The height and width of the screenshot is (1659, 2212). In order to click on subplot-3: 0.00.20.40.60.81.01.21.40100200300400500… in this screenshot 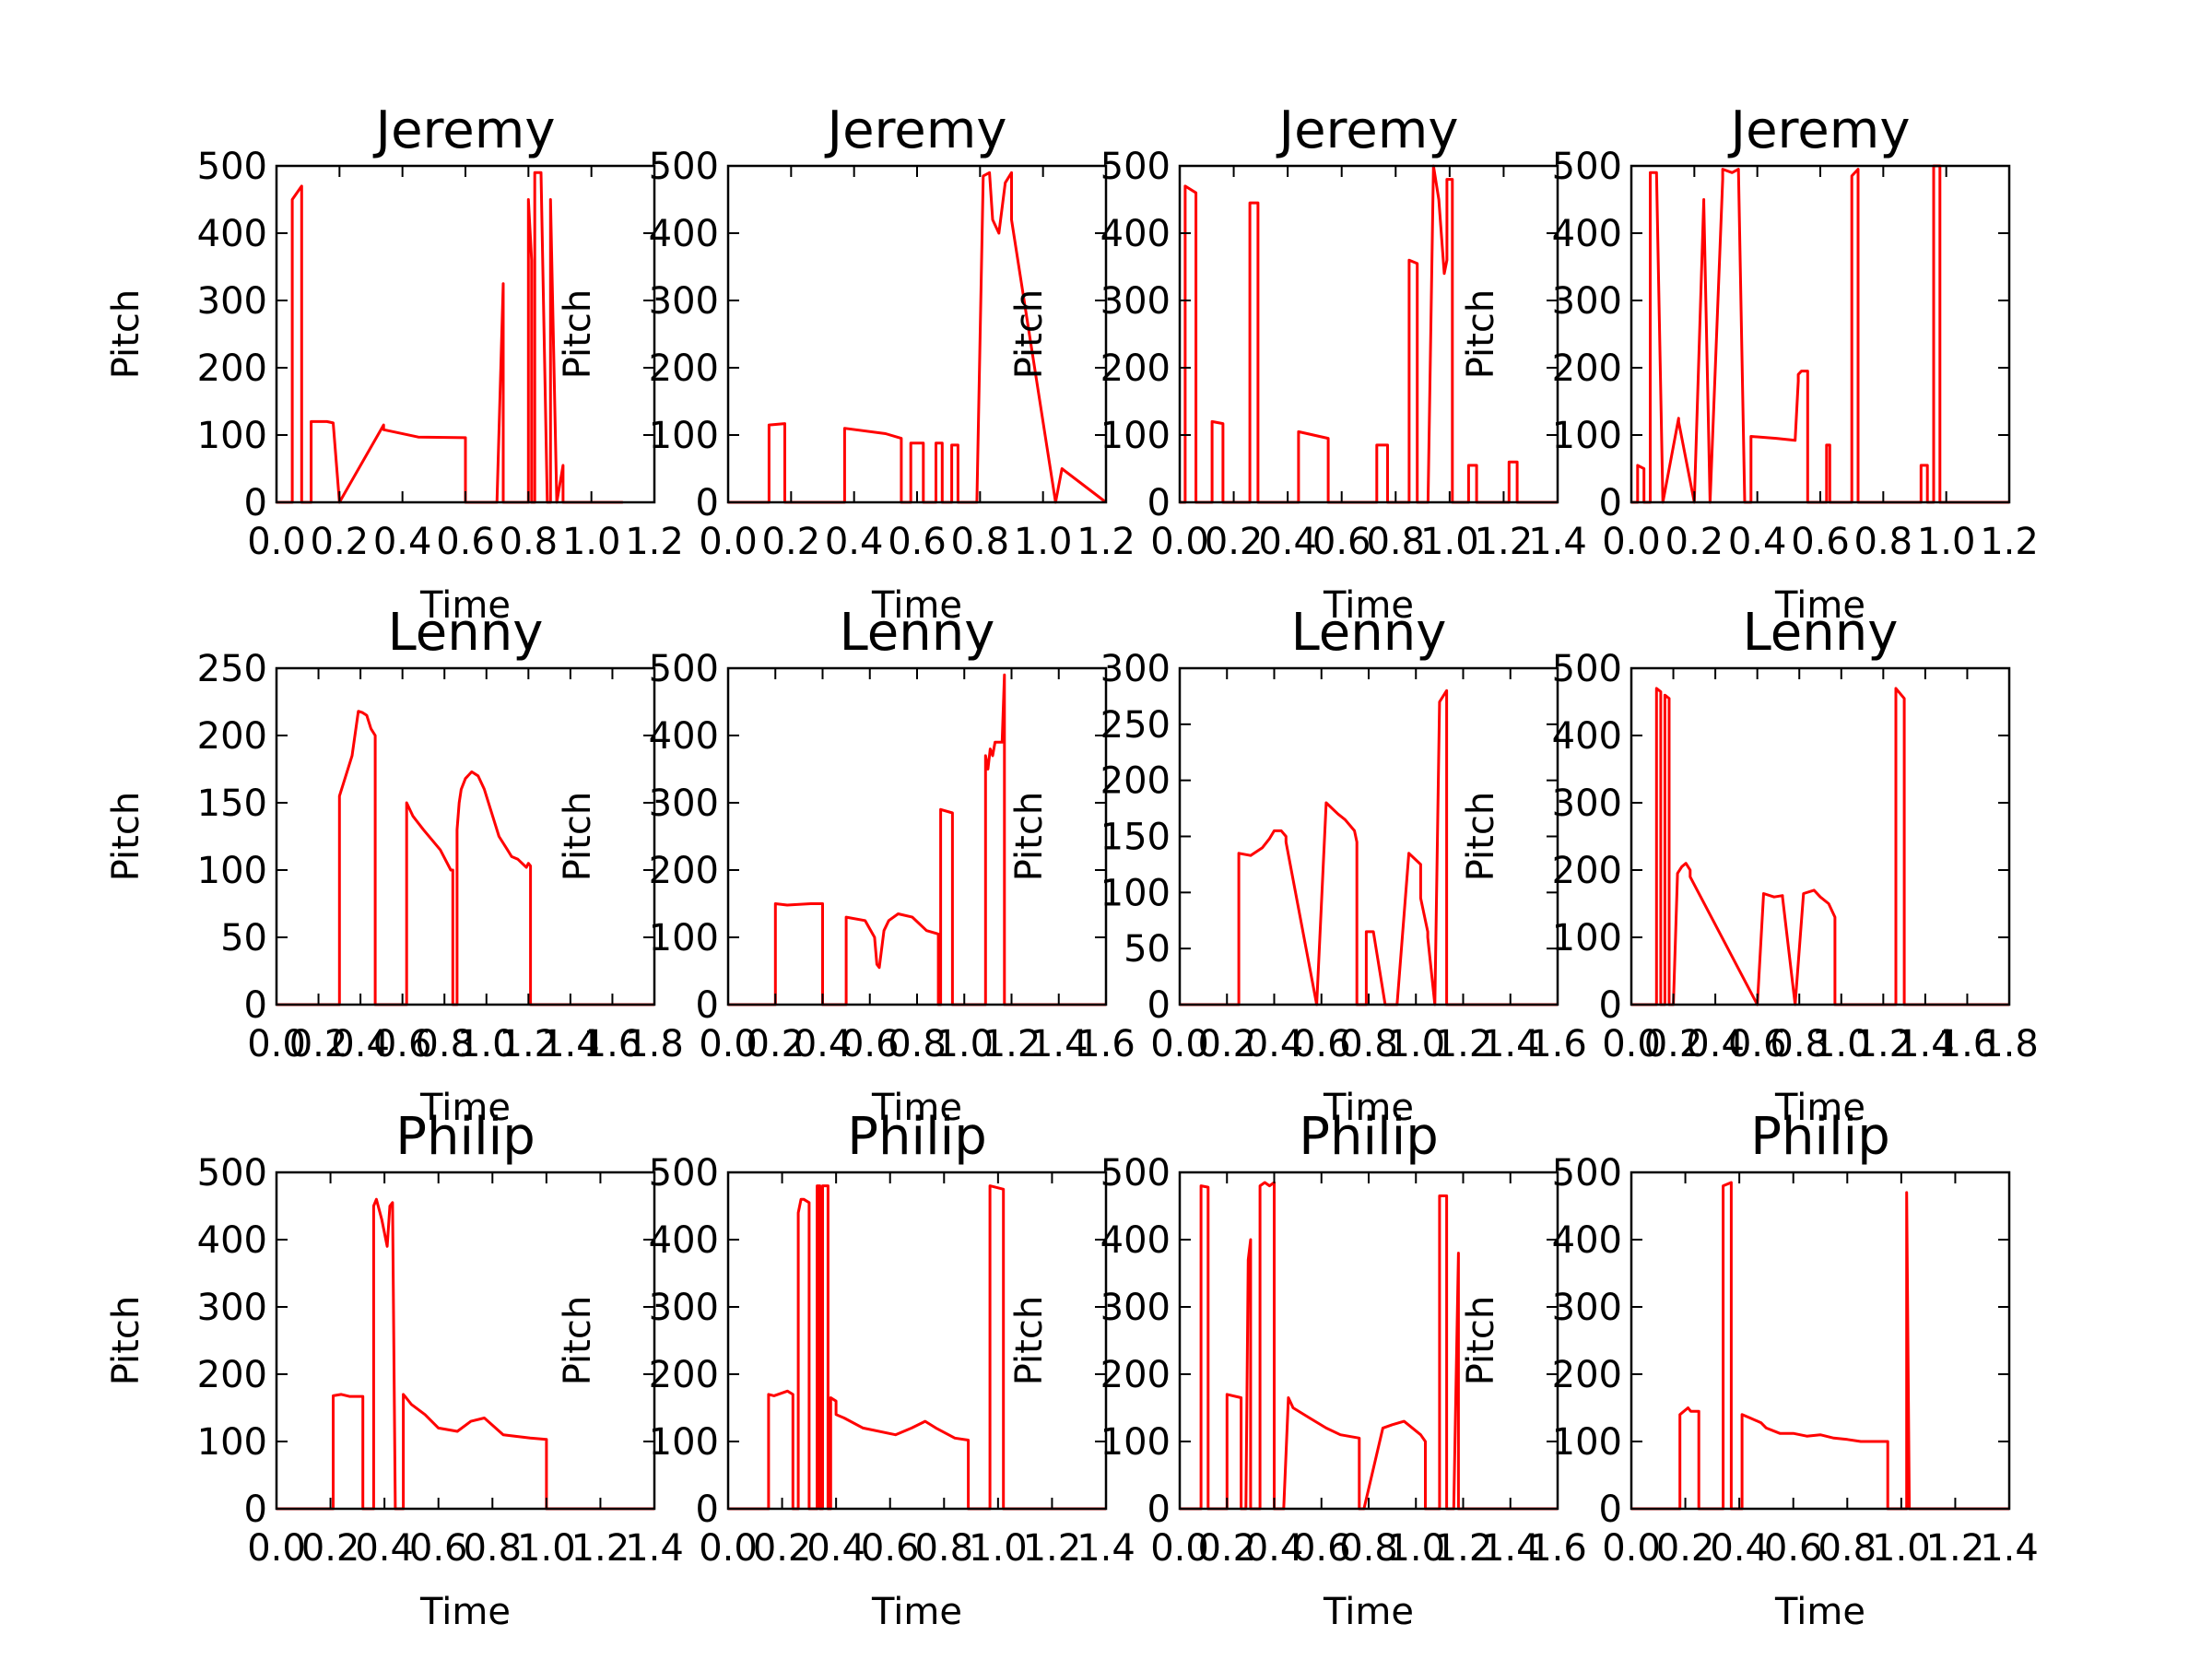, I will do `click(1297, 363)`.